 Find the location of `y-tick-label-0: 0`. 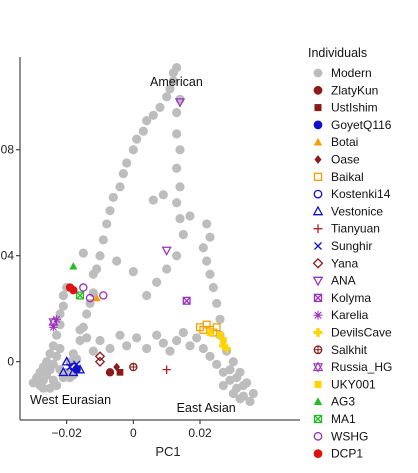

y-tick-label-0: 0 is located at coordinates (10, 362).